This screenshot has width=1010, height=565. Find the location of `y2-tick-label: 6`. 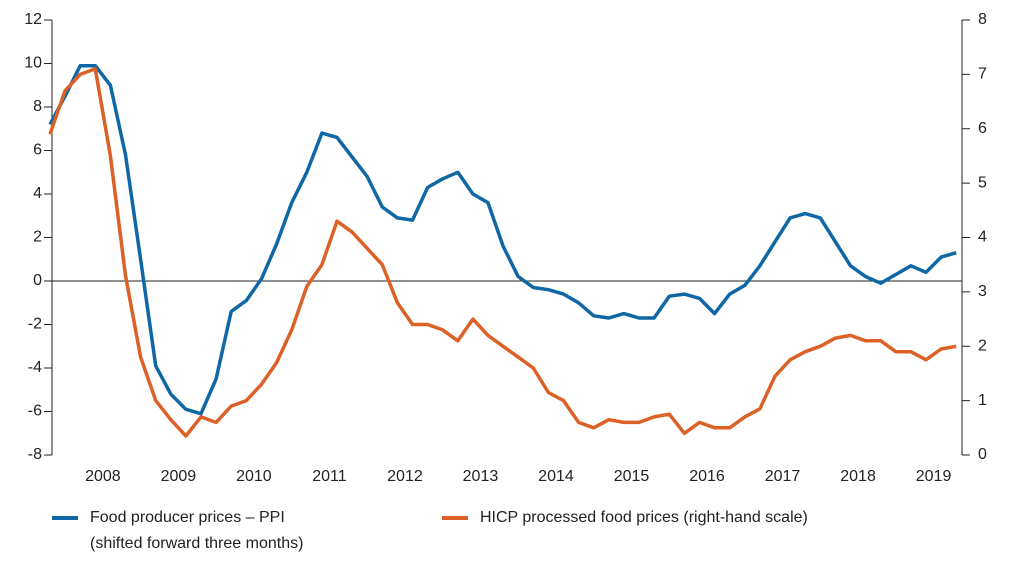

y2-tick-label: 6 is located at coordinates (982, 128).